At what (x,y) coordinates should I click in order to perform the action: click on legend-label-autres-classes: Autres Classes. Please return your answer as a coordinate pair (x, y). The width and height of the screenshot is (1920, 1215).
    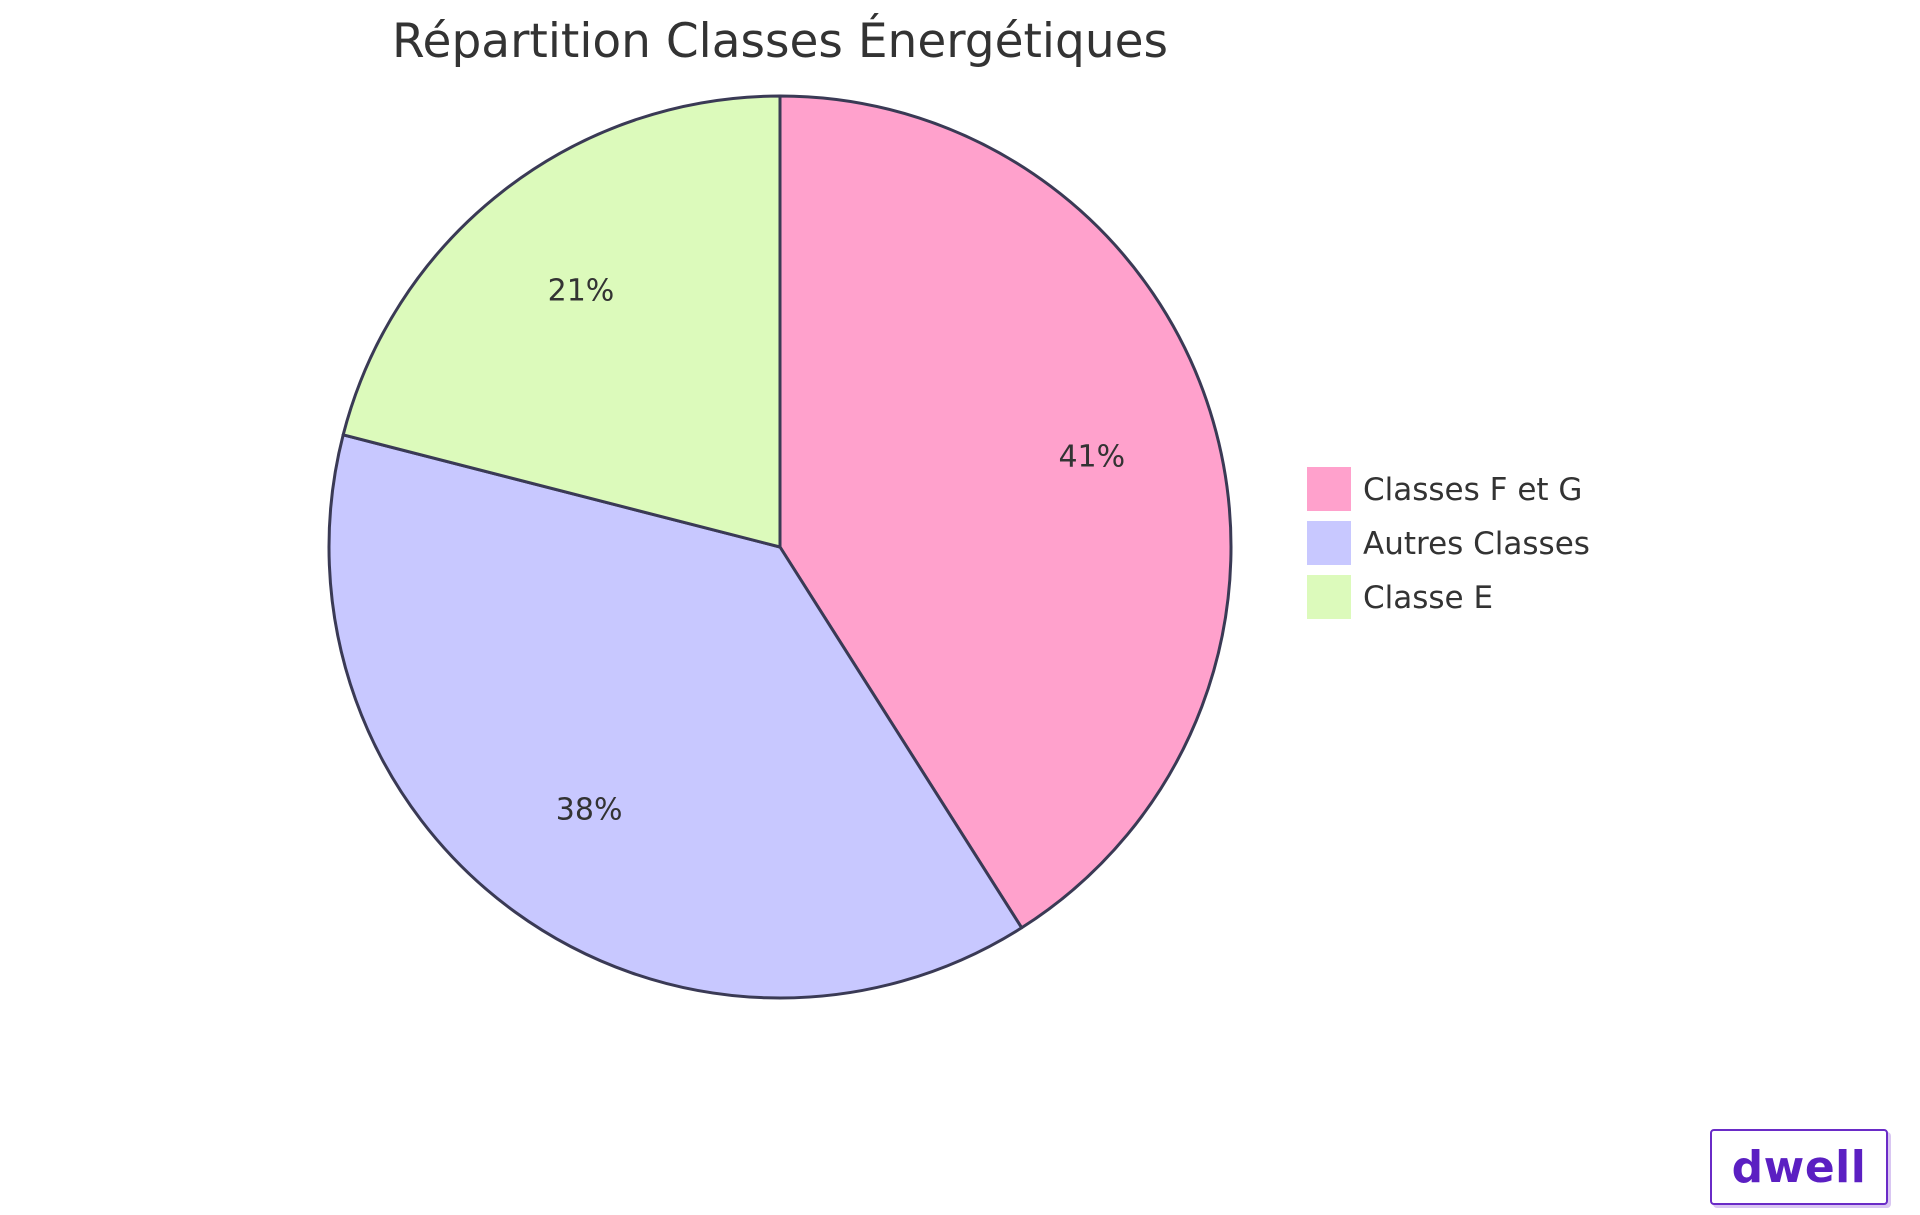
    Looking at the image, I should click on (1476, 544).